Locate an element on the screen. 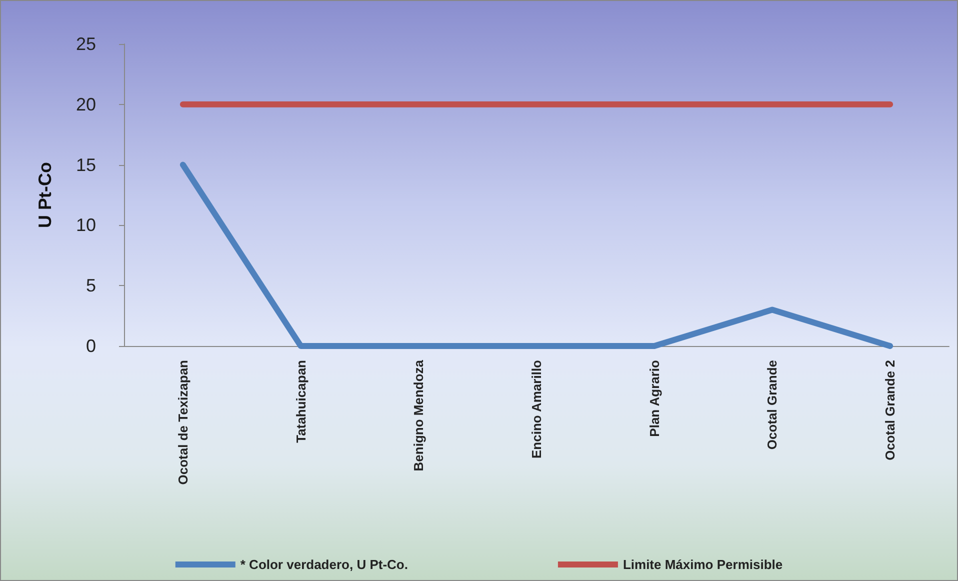  y-tick-label: 10 is located at coordinates (86, 225).